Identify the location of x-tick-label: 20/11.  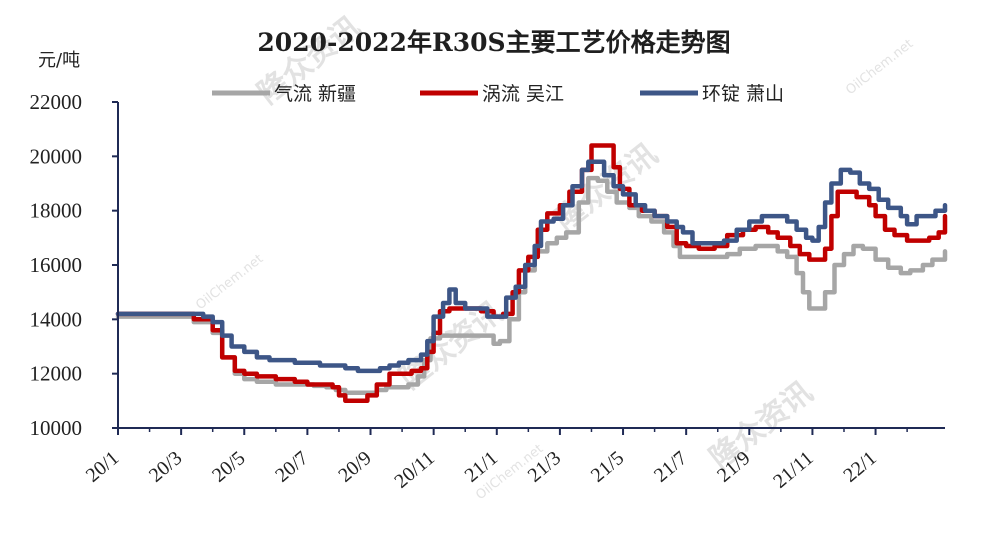
(414, 470).